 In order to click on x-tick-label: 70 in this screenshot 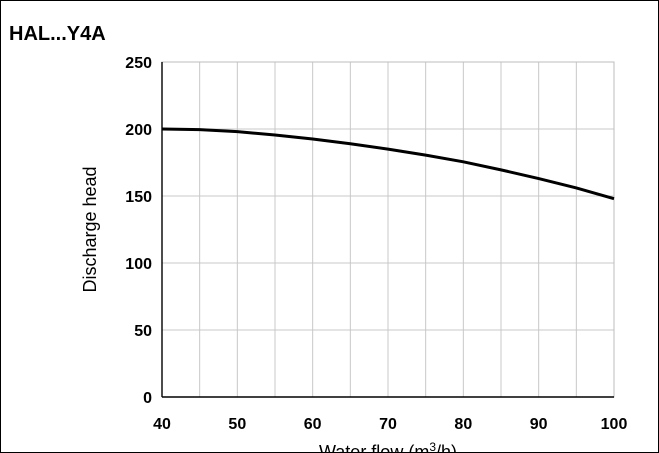, I will do `click(388, 424)`.